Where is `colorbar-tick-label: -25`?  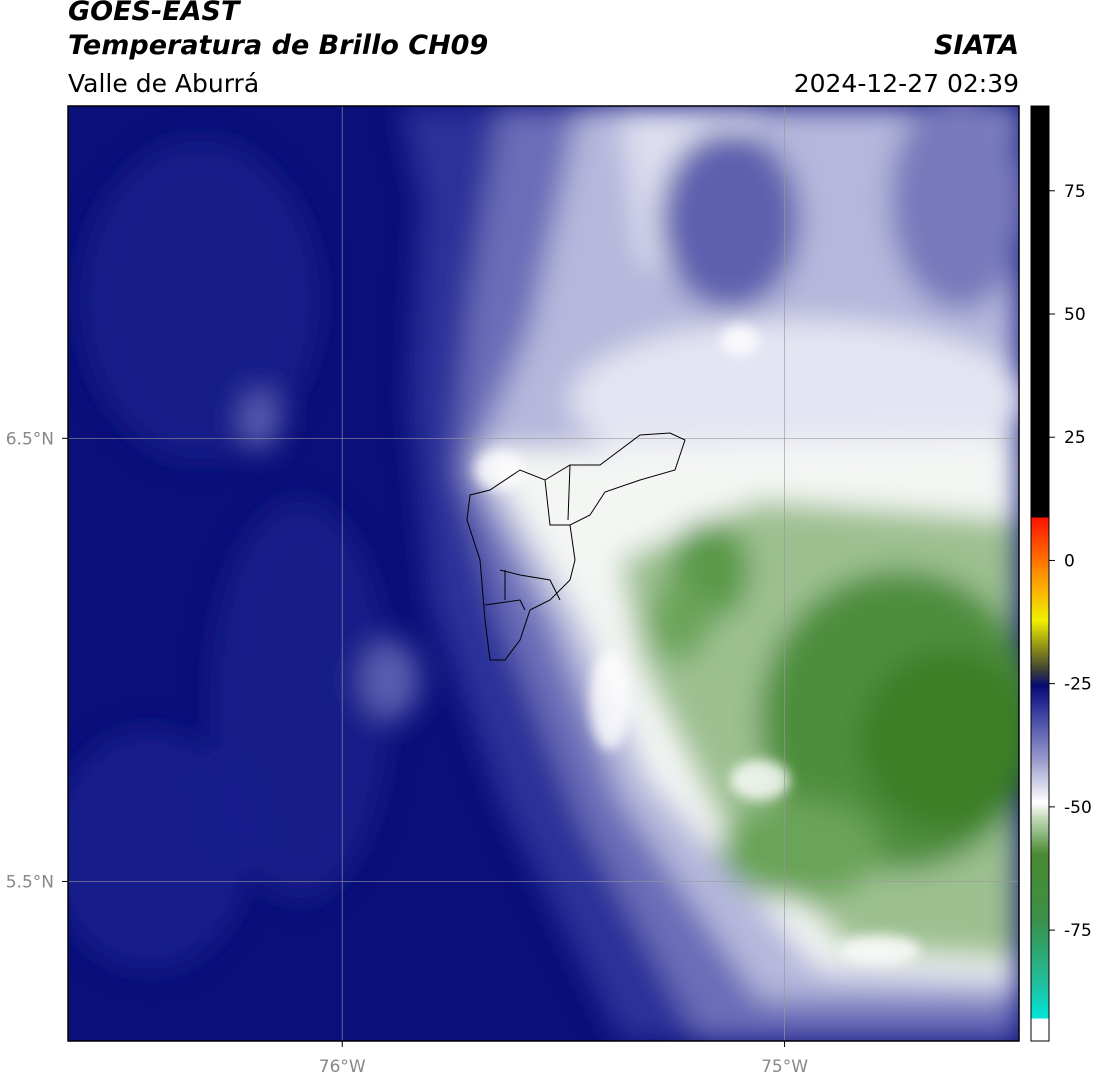
colorbar-tick-label: -25 is located at coordinates (1078, 685).